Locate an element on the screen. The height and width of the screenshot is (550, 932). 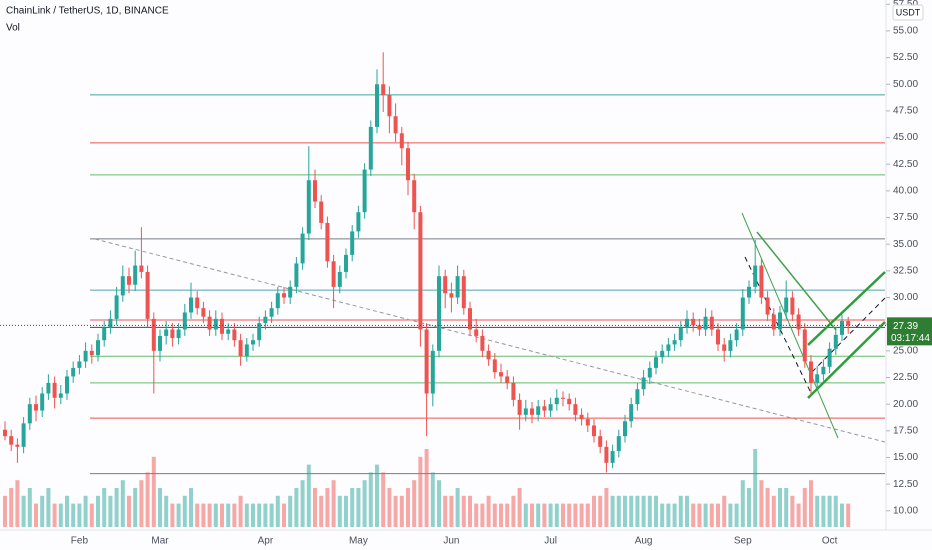
y-tick-label: 47.50 is located at coordinates (905, 111).